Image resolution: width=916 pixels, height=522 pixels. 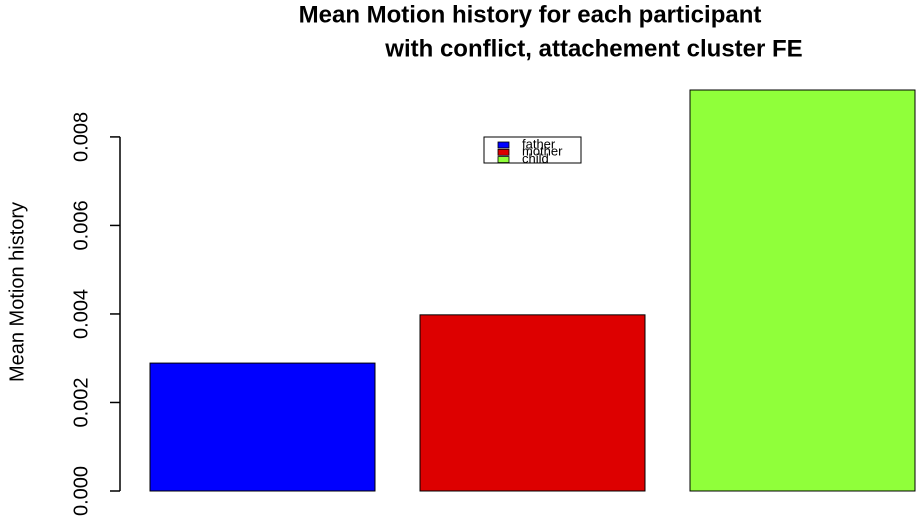 I want to click on chart-title: Mean Motion history for each participant, so click(x=530, y=14).